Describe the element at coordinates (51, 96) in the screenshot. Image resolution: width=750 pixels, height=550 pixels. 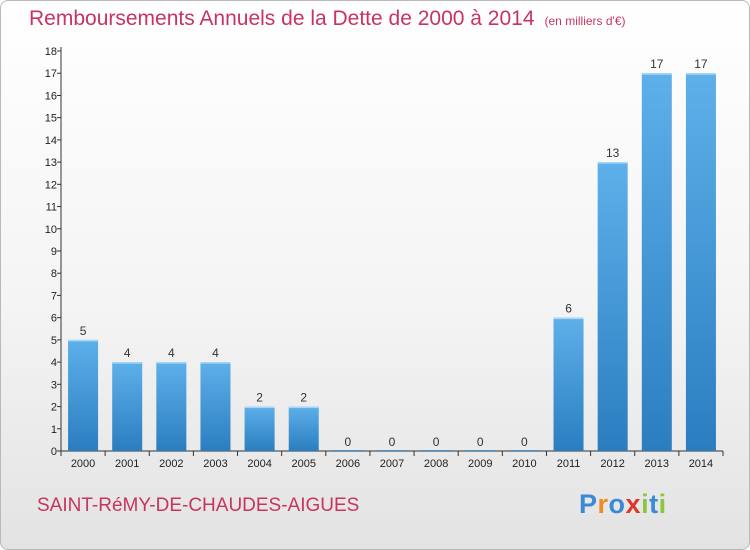
I see `y-tick-label: 16` at that location.